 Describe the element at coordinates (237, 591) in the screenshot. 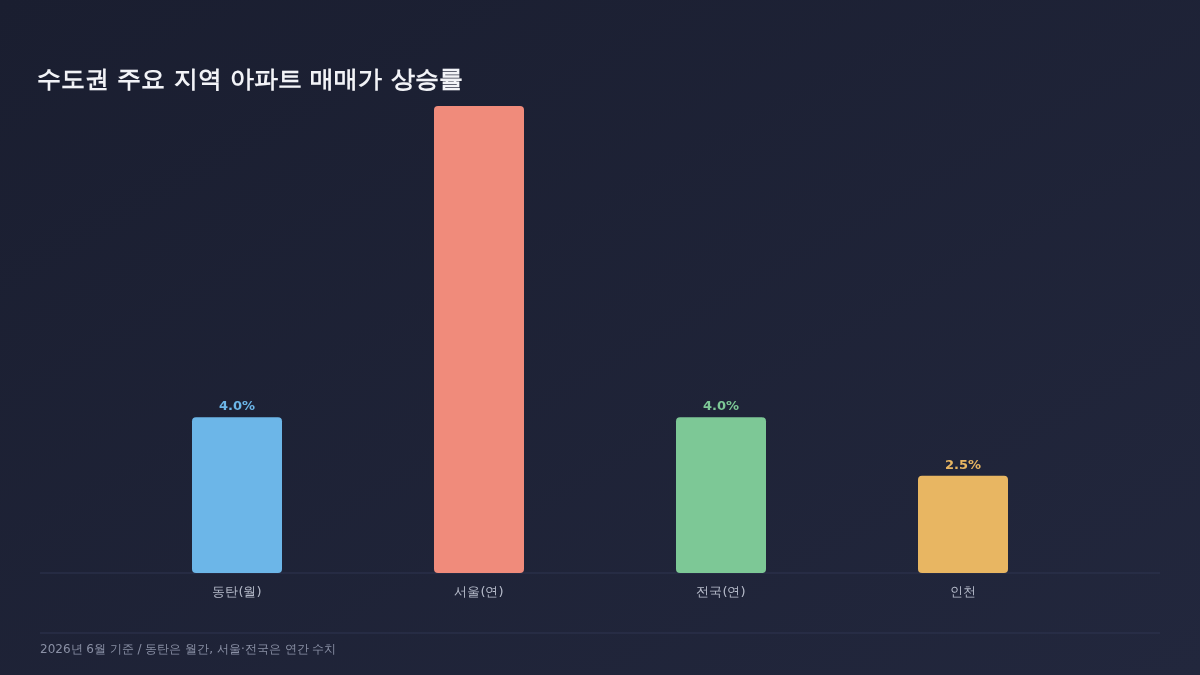

I see `x-tick-label: 동탄(월)` at that location.